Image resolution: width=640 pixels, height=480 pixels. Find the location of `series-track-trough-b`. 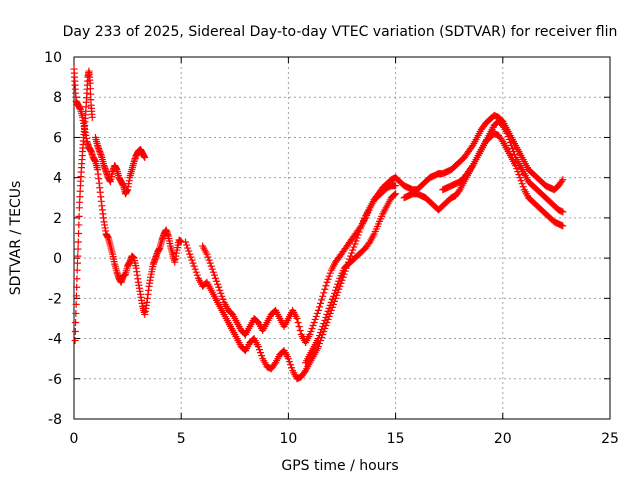

series-track-trough-b is located at coordinates (299, 264).